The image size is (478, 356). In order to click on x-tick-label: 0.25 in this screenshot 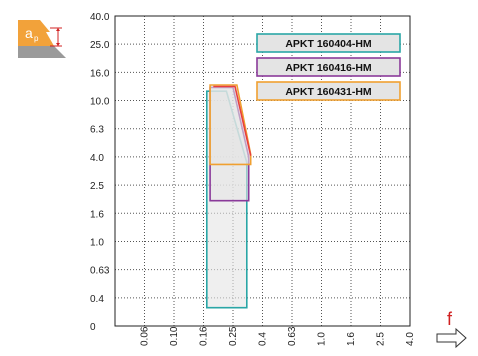, I will do `click(233, 336)`.